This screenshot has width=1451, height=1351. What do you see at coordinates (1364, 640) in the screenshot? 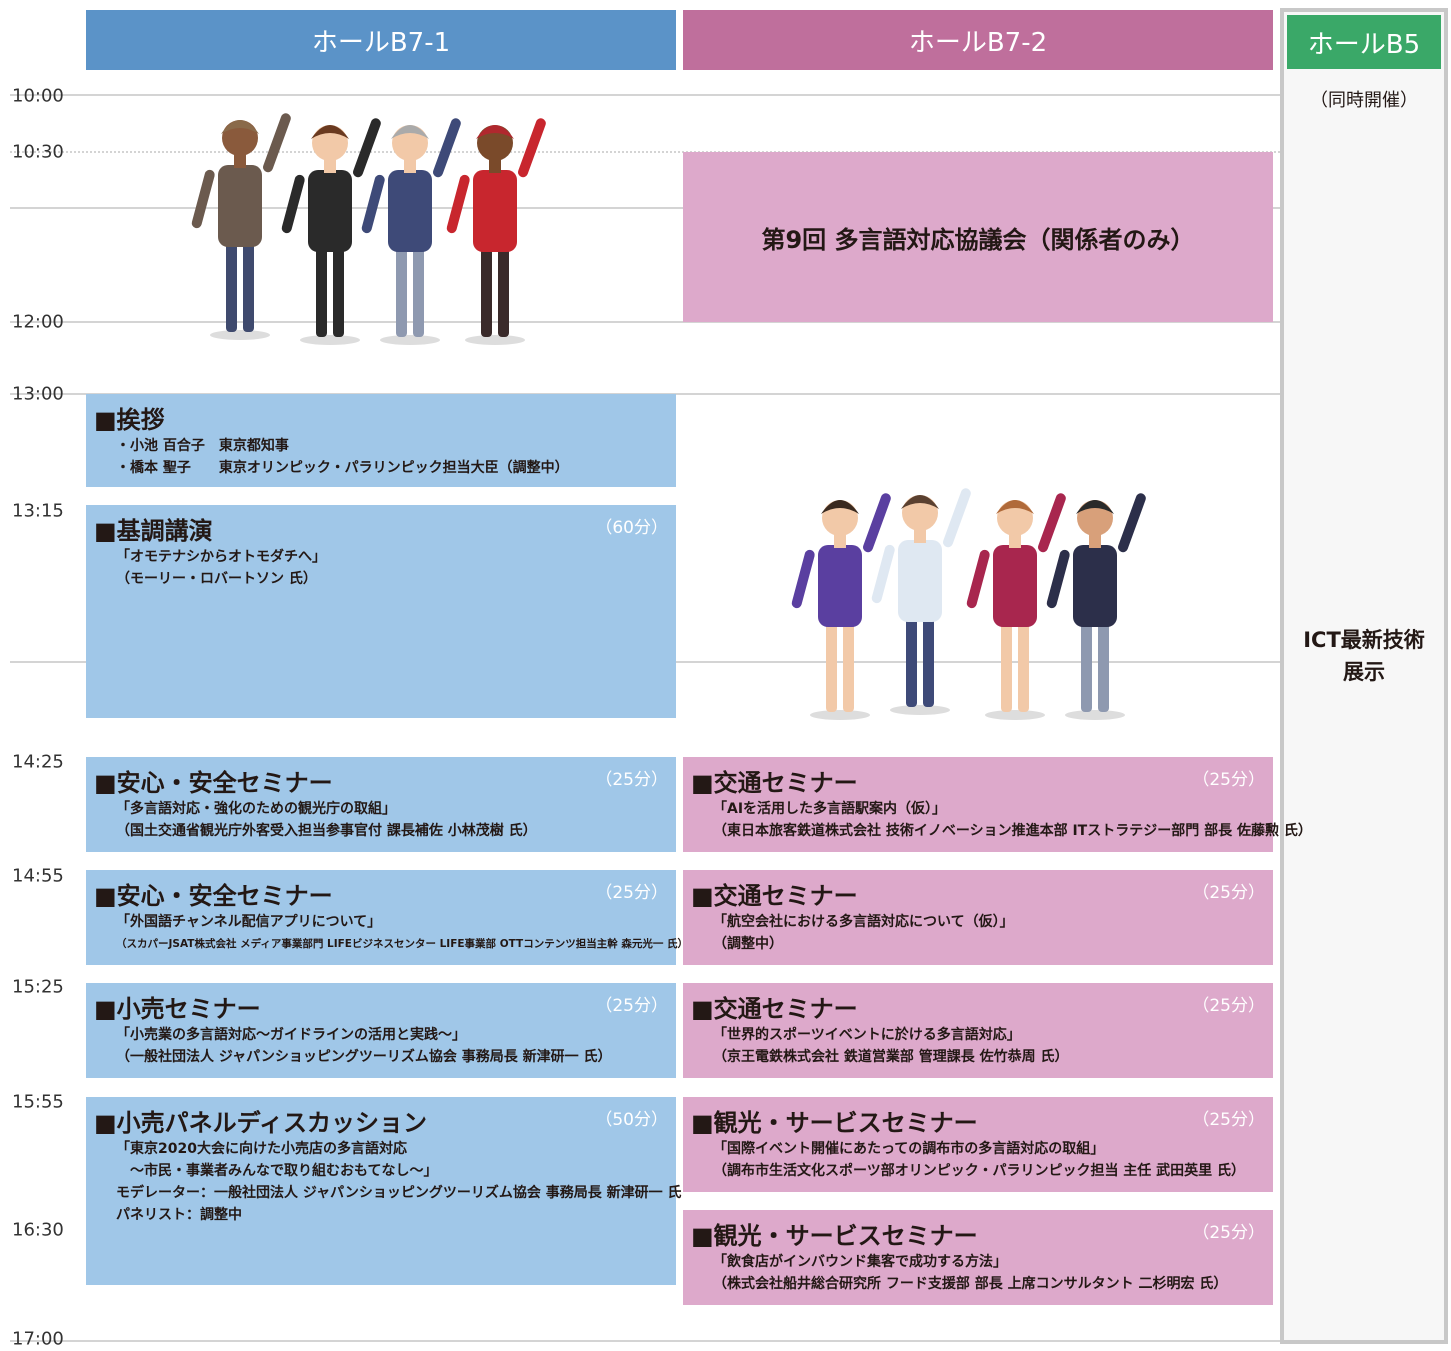
I see `exhibit-line: ICT最新技術` at bounding box center [1364, 640].